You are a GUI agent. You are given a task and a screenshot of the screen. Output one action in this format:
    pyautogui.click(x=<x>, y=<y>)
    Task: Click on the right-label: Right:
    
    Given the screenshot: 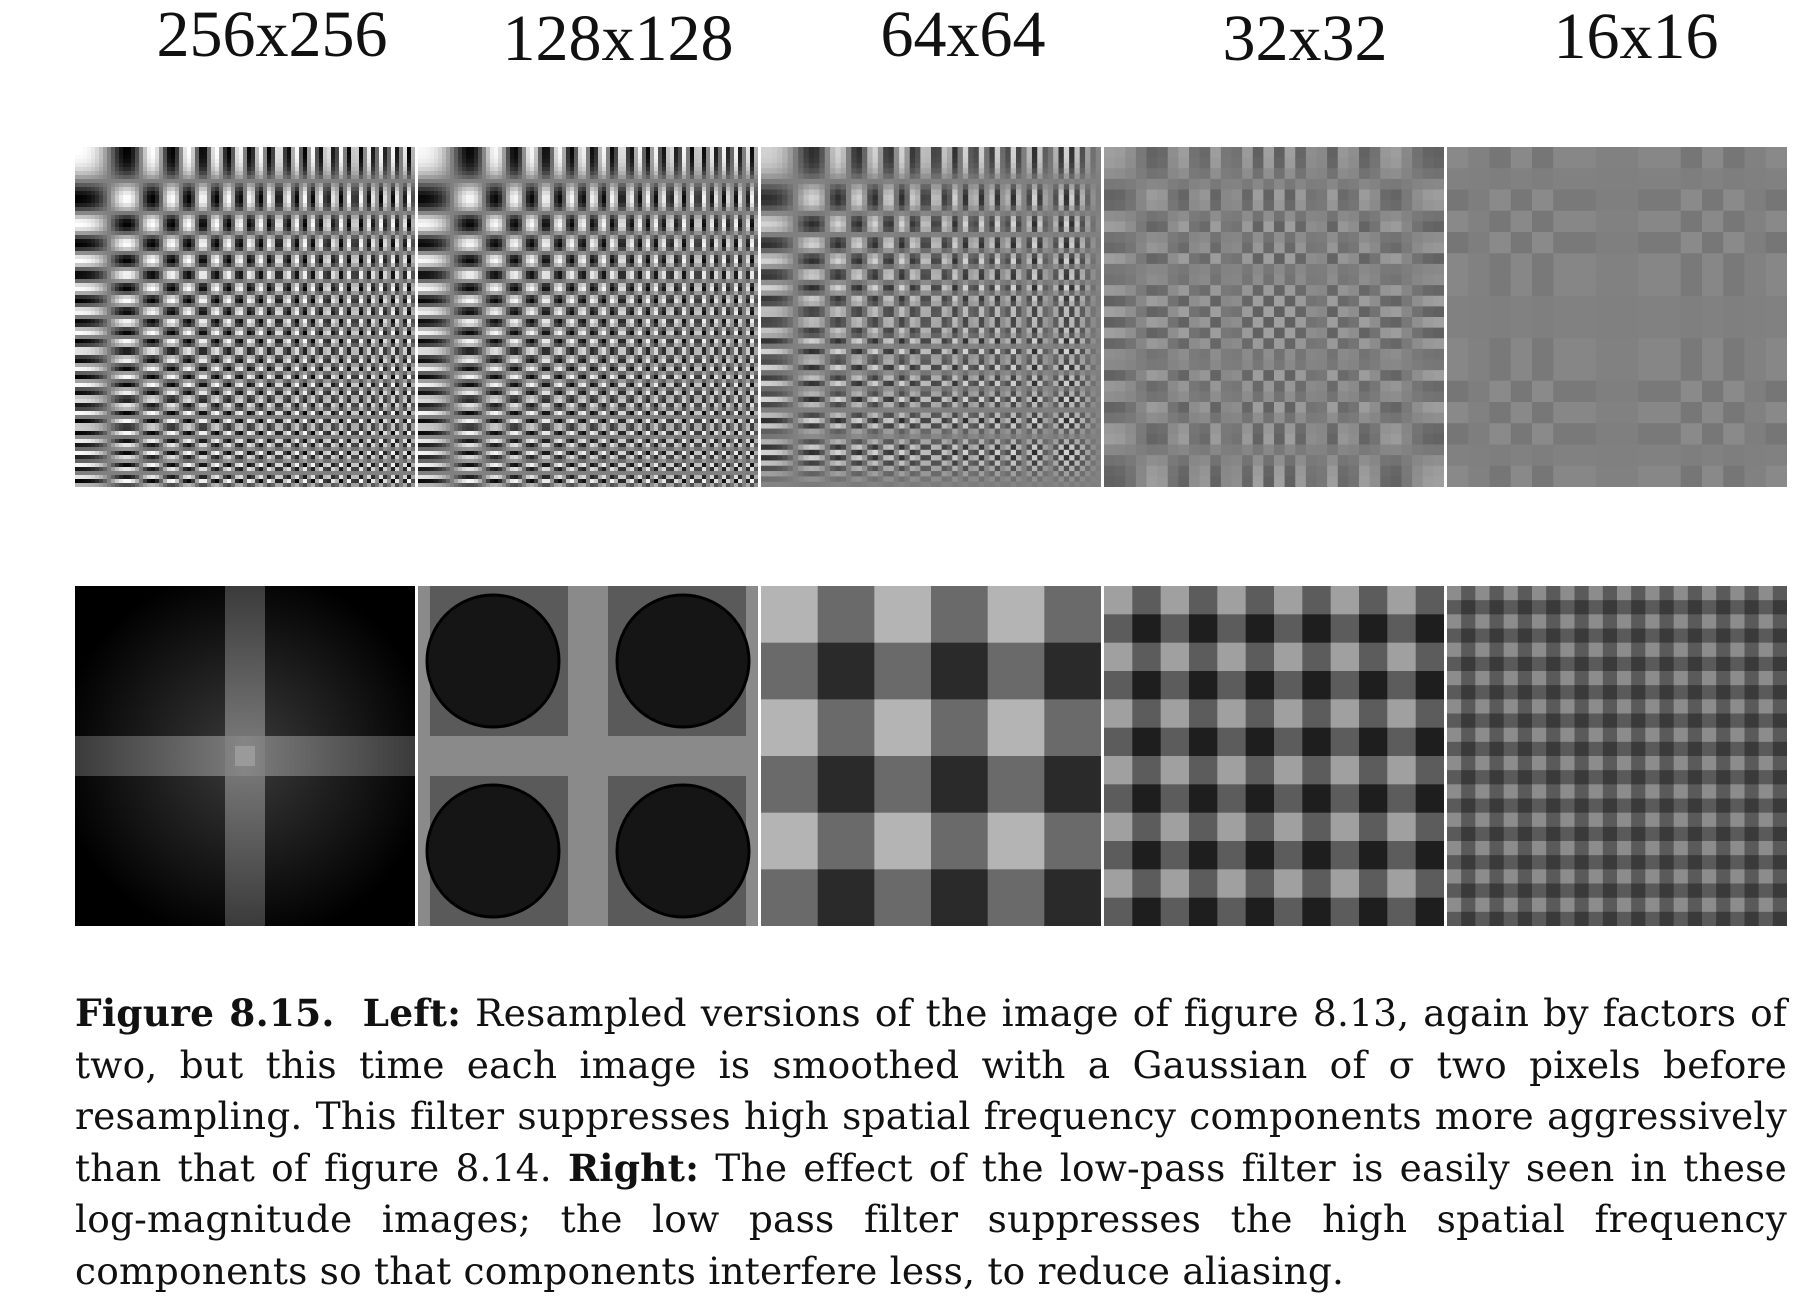 What is the action you would take?
    pyautogui.click(x=633, y=1168)
    